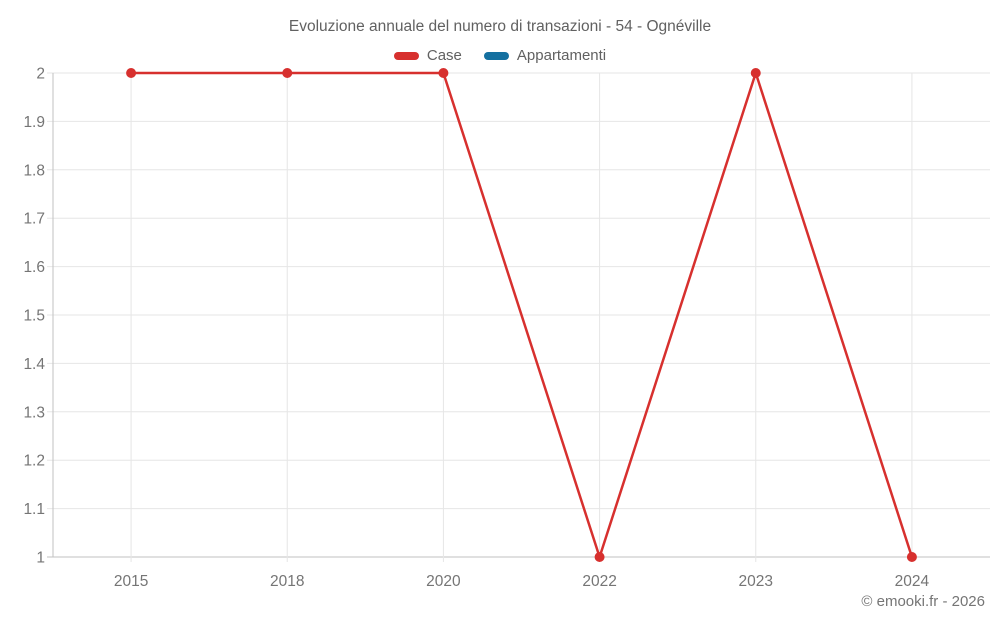 This screenshot has height=625, width=1000. I want to click on y-tick-label: 1.2, so click(34, 461).